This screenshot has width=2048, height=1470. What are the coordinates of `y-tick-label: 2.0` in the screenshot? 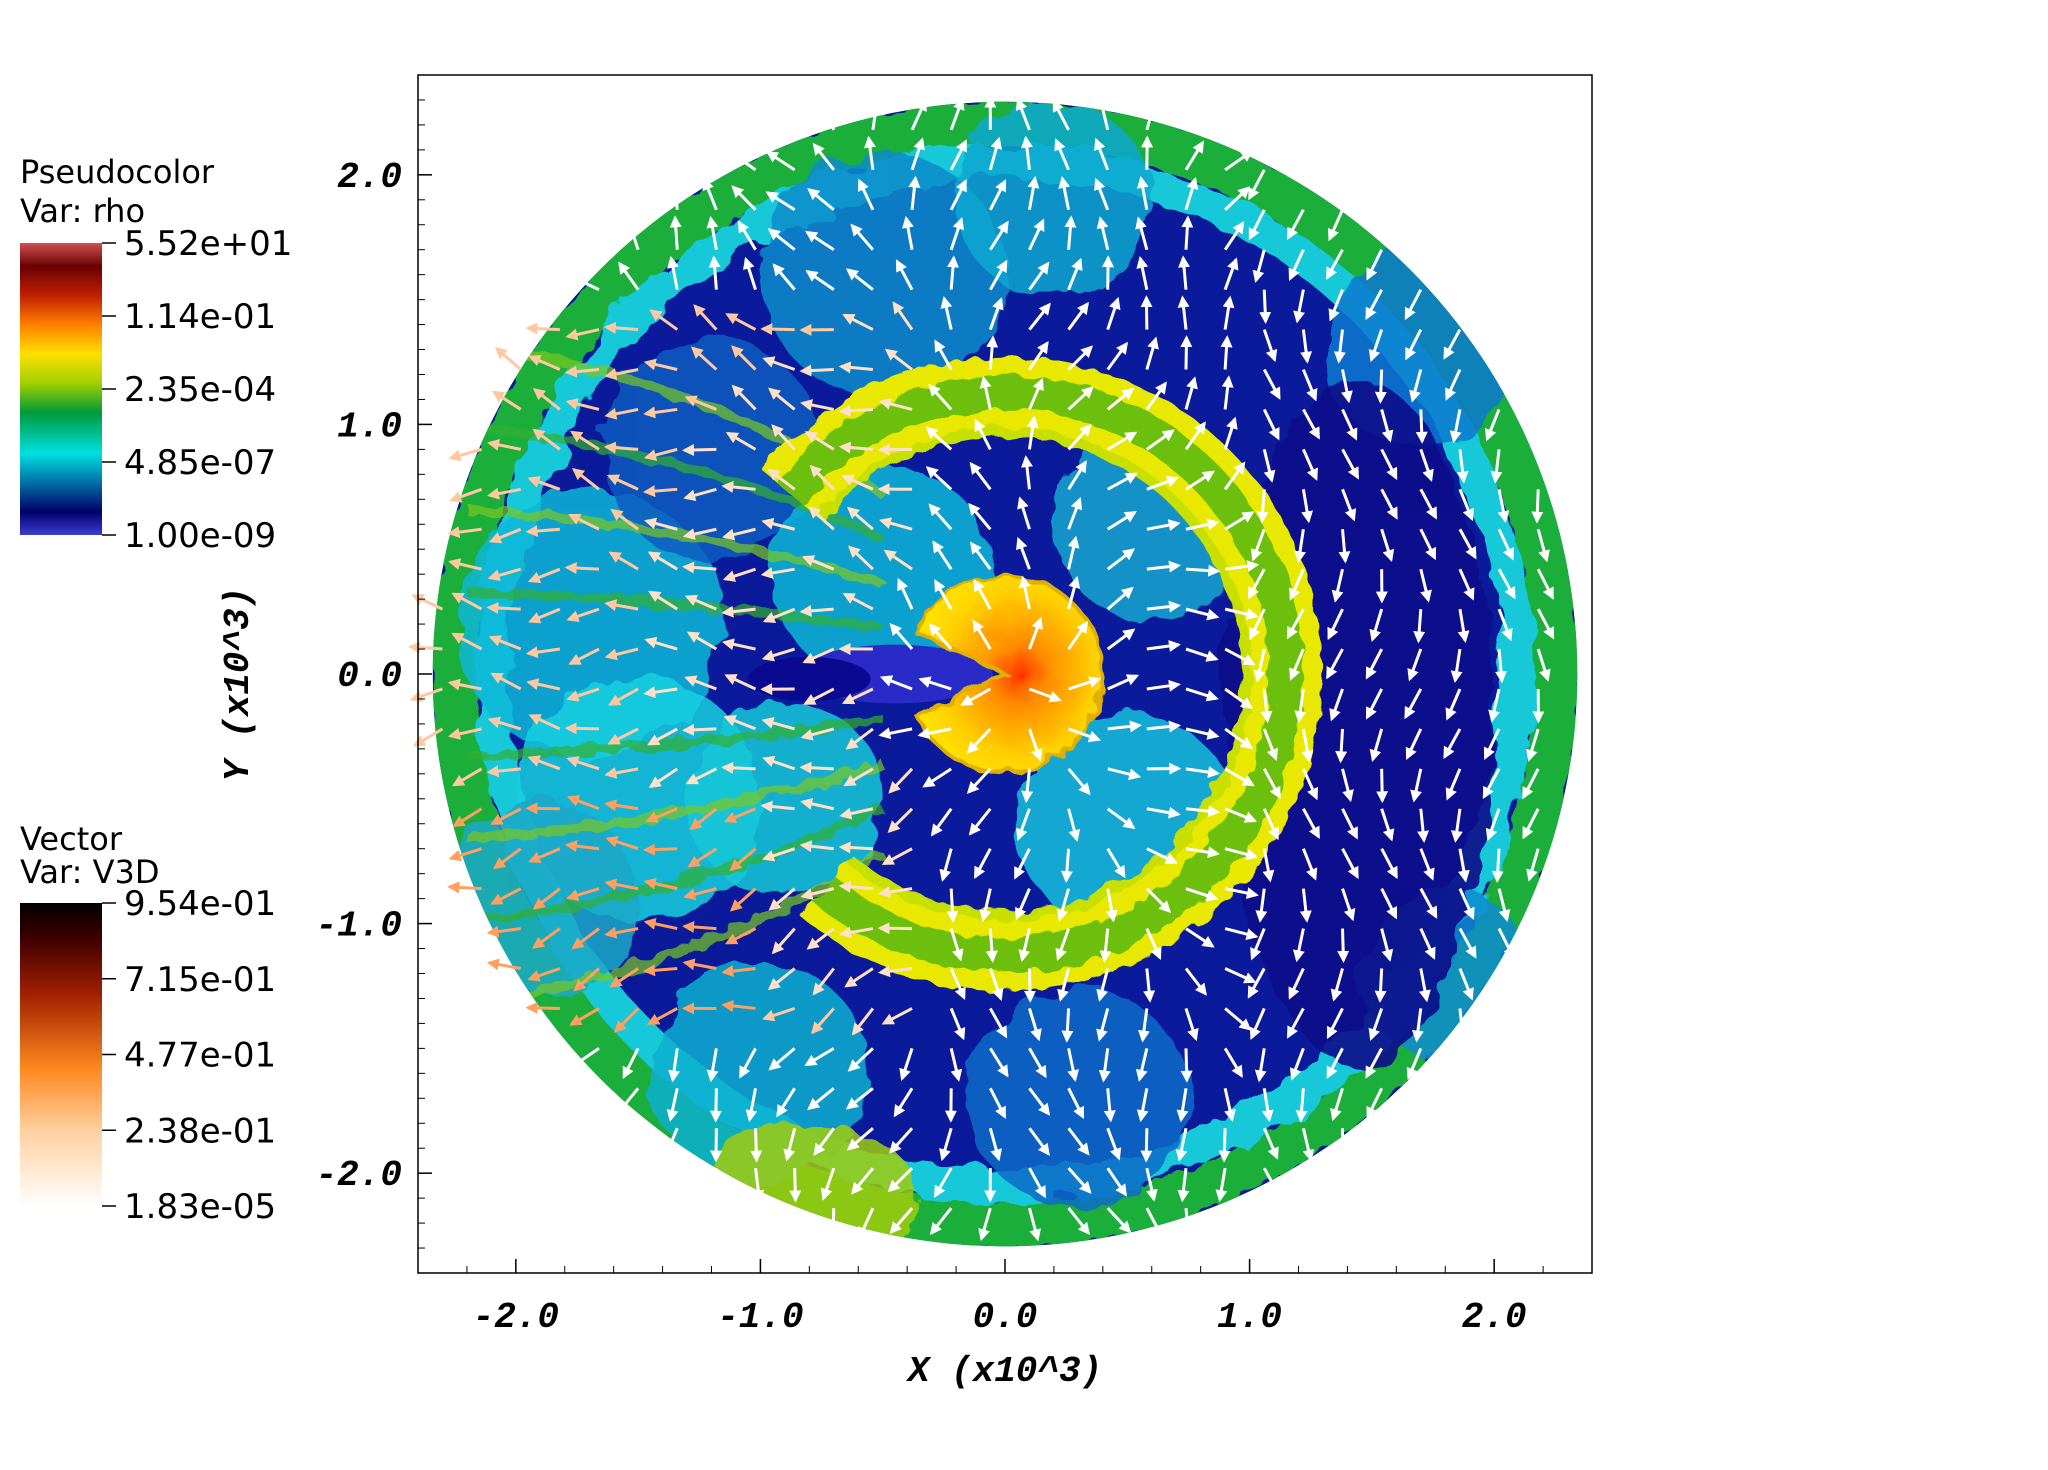 It's located at (369, 177).